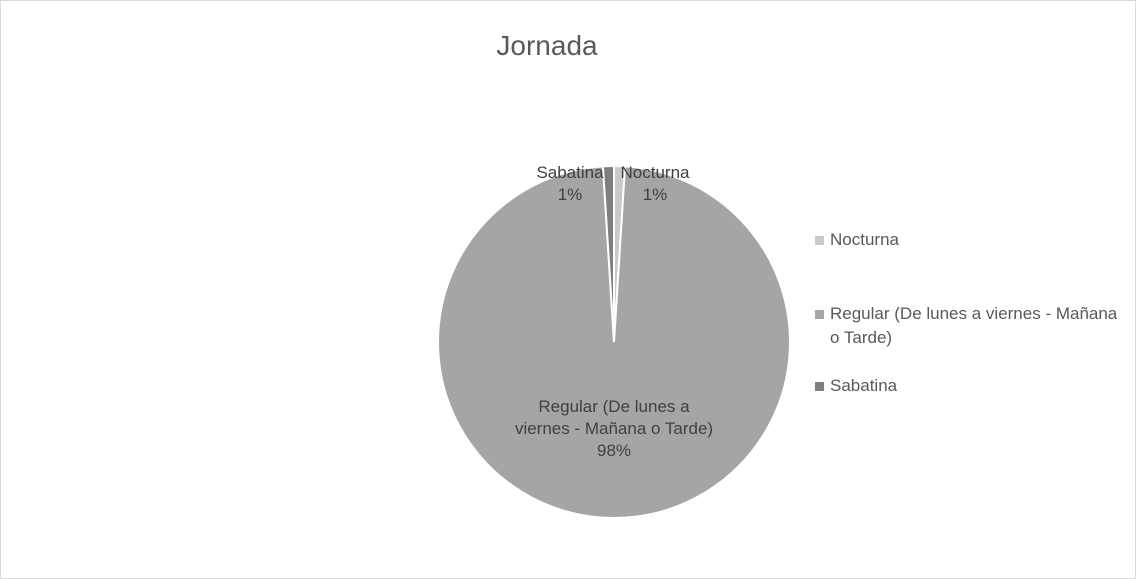  Describe the element at coordinates (655, 172) in the screenshot. I see `data-label-category: Nocturna` at that location.